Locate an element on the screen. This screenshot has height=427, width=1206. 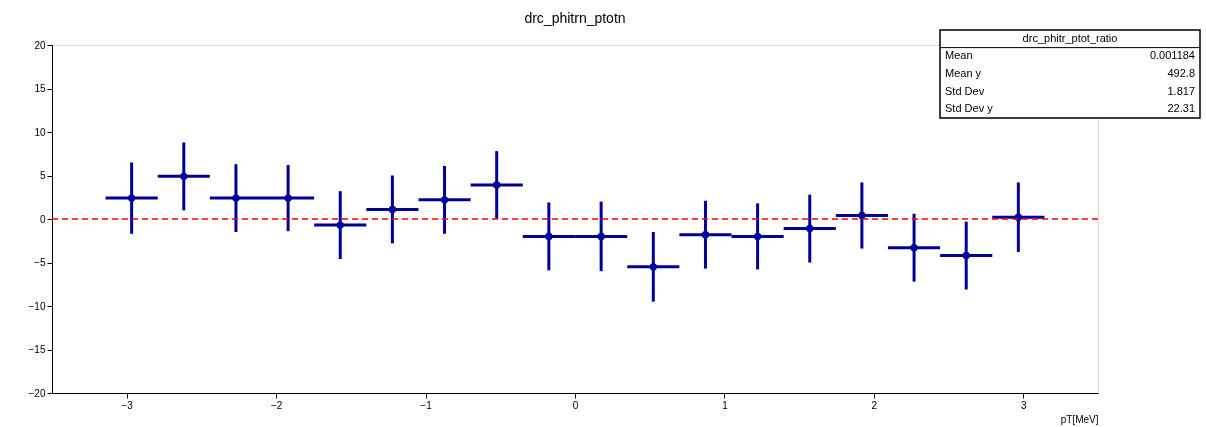
y-tick-label: 15 is located at coordinates (40, 88).